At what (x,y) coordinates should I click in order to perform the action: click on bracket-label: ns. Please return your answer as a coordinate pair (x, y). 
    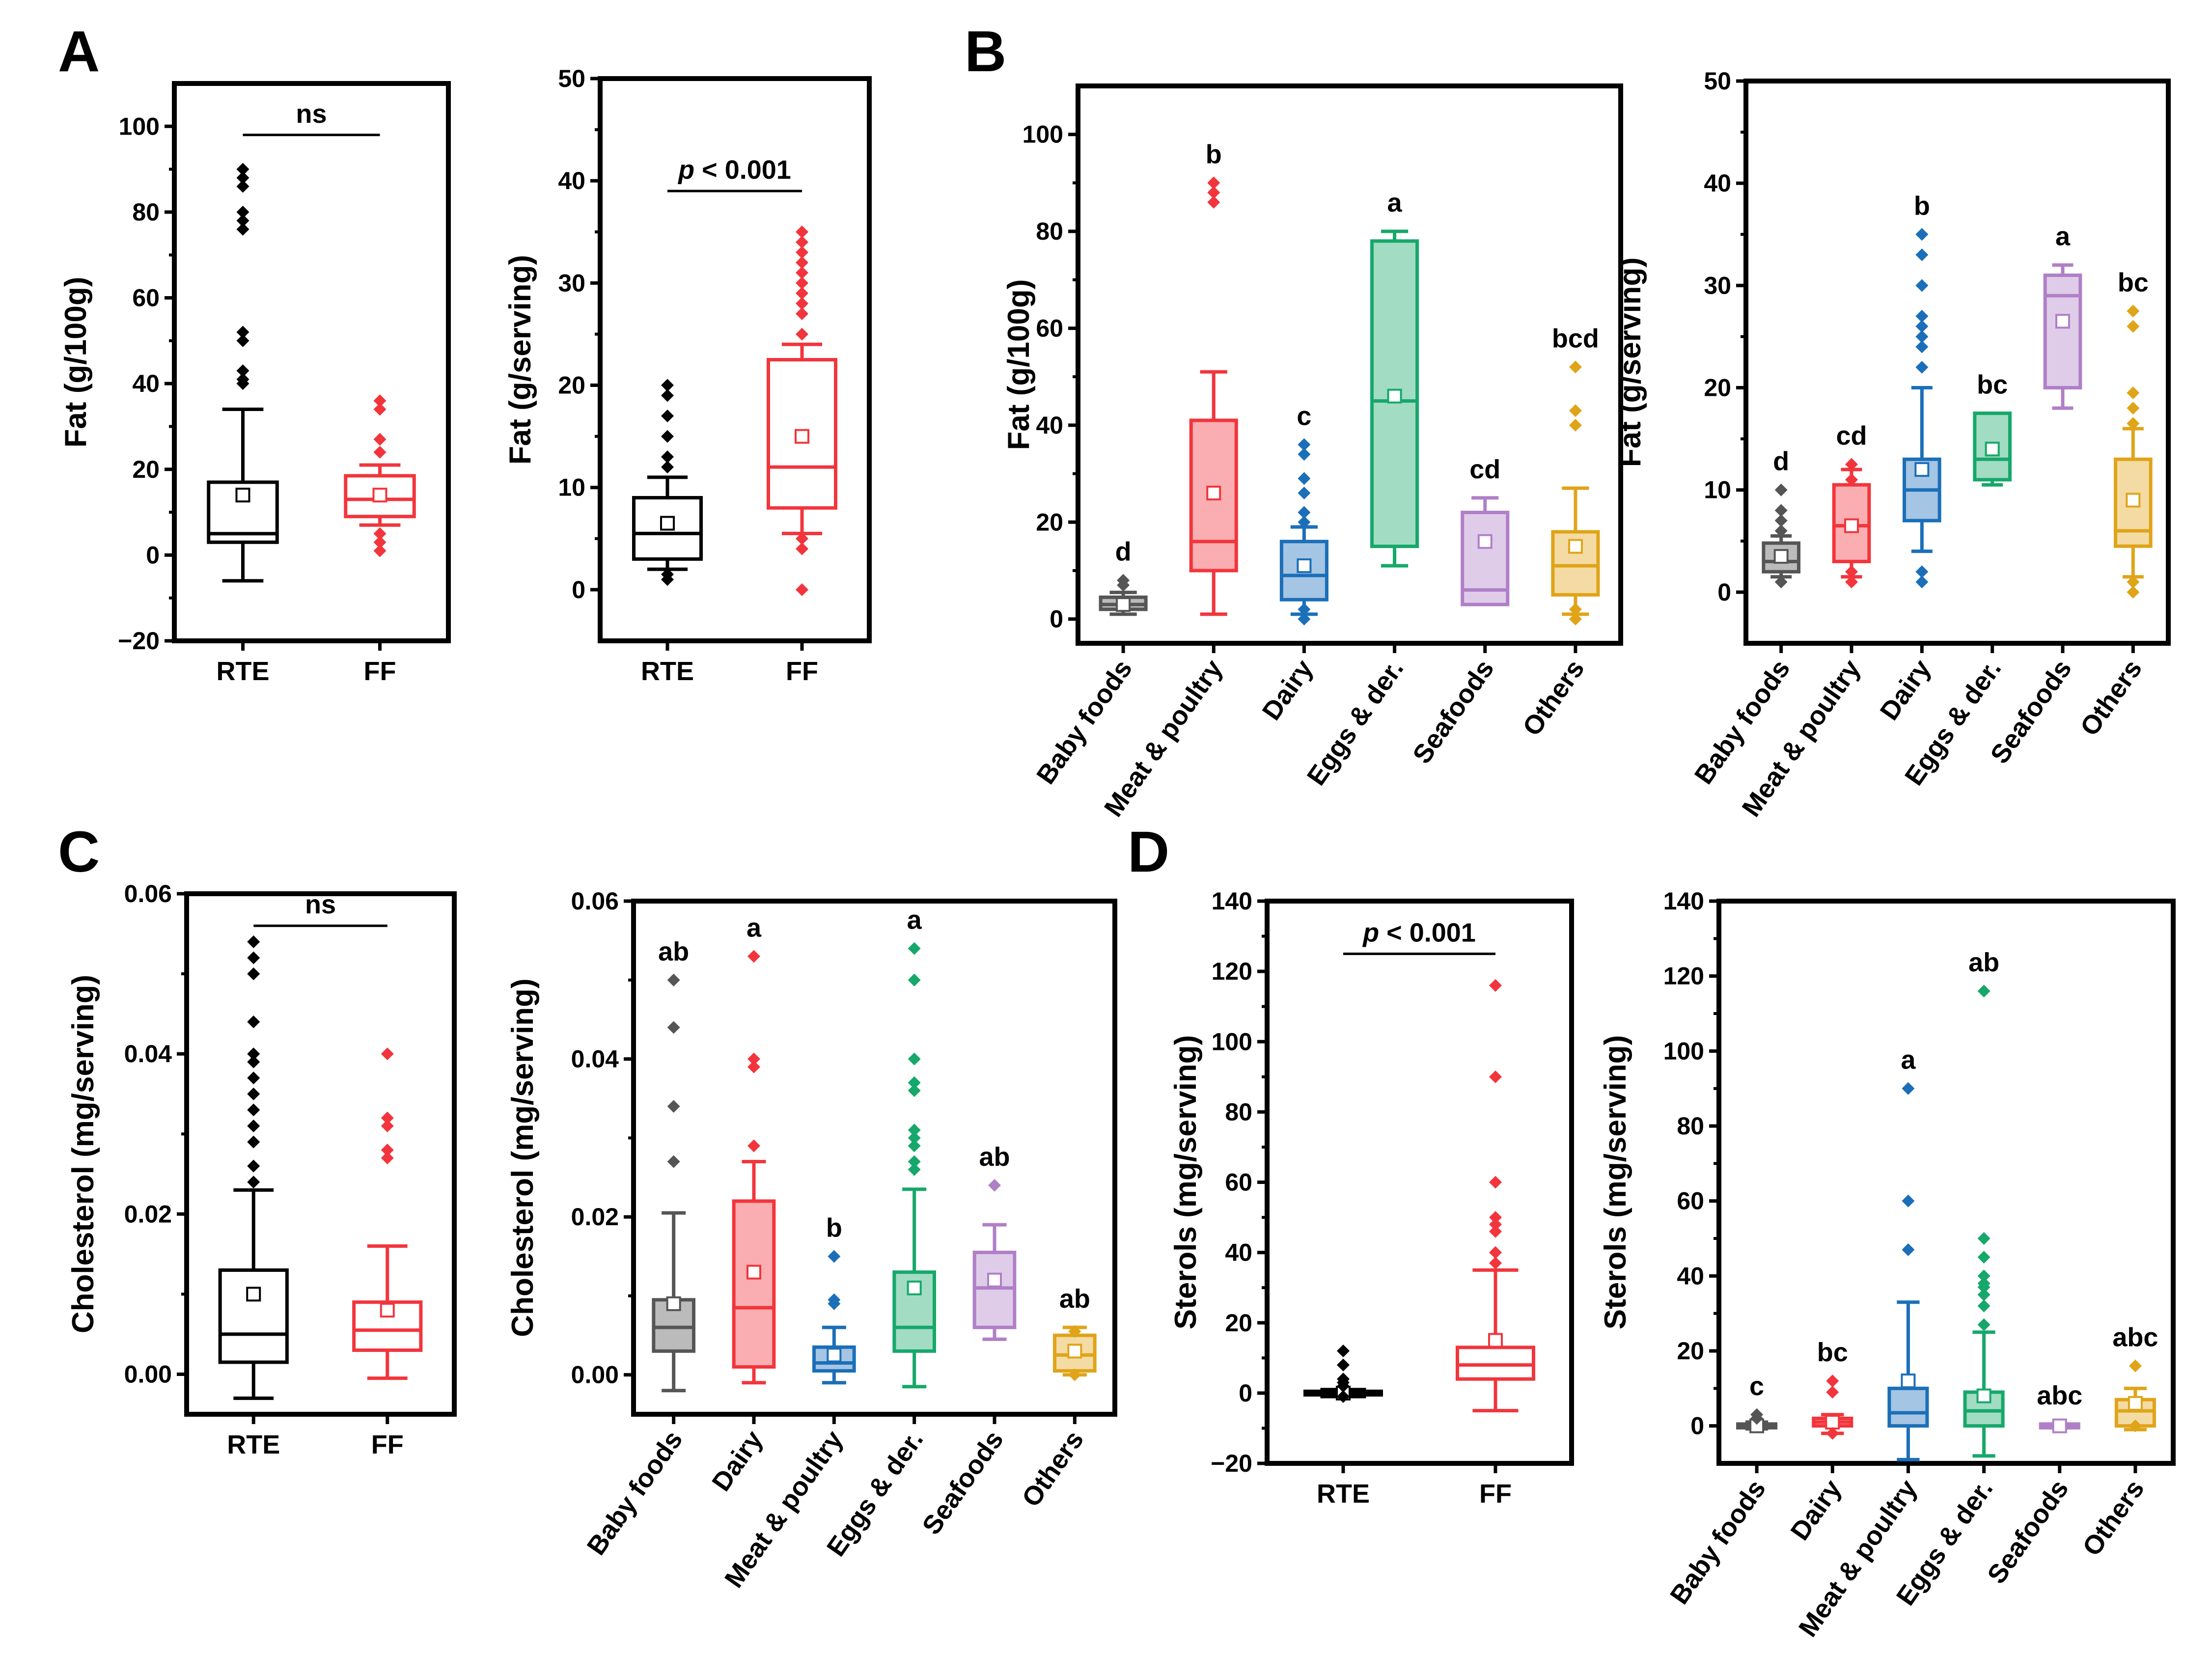
    Looking at the image, I should click on (311, 114).